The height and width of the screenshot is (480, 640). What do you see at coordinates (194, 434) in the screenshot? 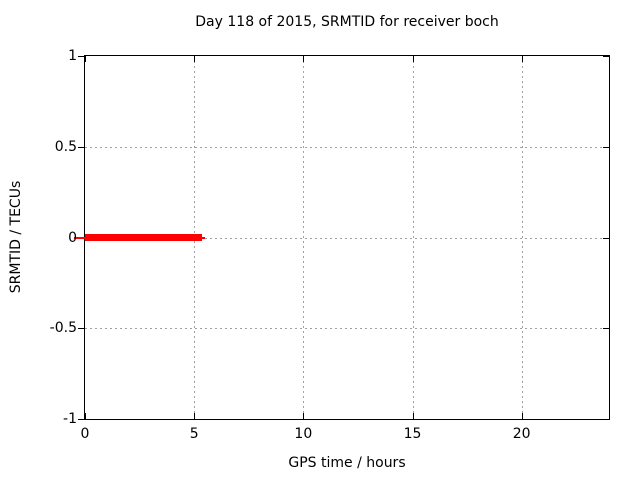
I see `x-tick-label: 5` at bounding box center [194, 434].